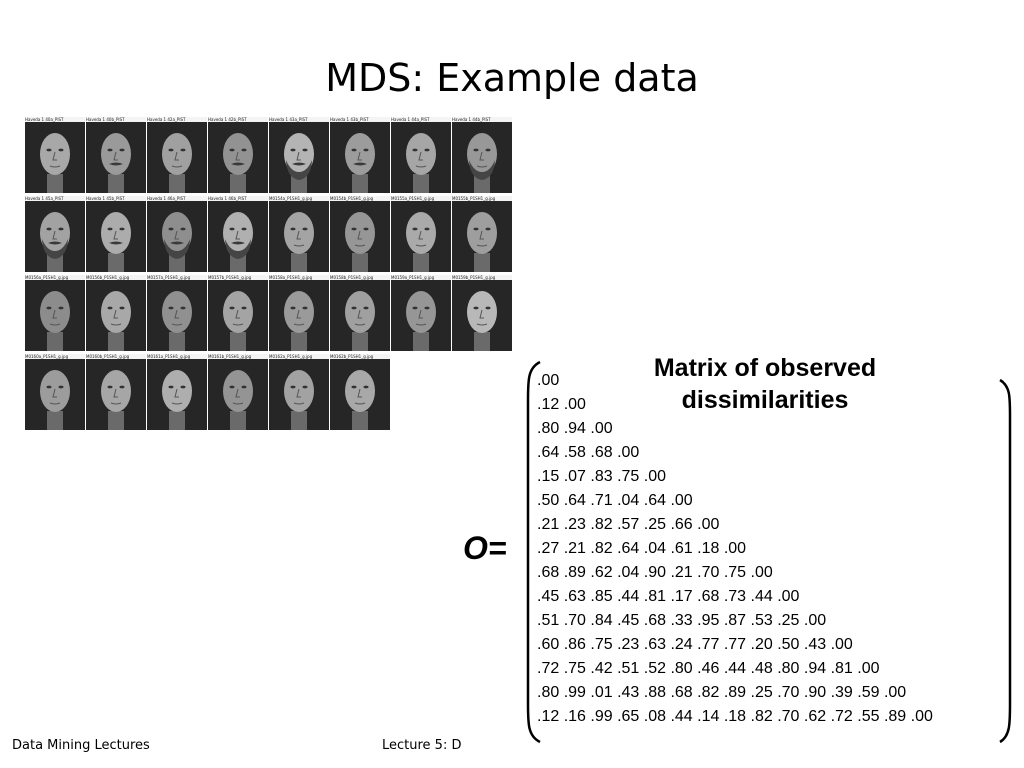  What do you see at coordinates (548, 380) in the screenshot?
I see `matrix-row: .00` at bounding box center [548, 380].